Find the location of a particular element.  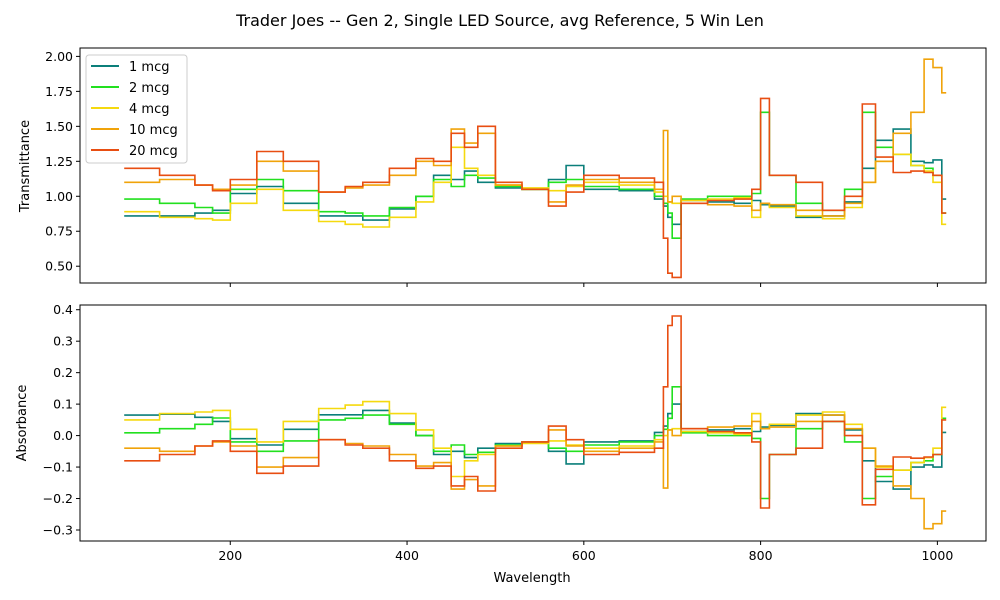

legend-label-4-mcg: 4 mcg is located at coordinates (149, 109).